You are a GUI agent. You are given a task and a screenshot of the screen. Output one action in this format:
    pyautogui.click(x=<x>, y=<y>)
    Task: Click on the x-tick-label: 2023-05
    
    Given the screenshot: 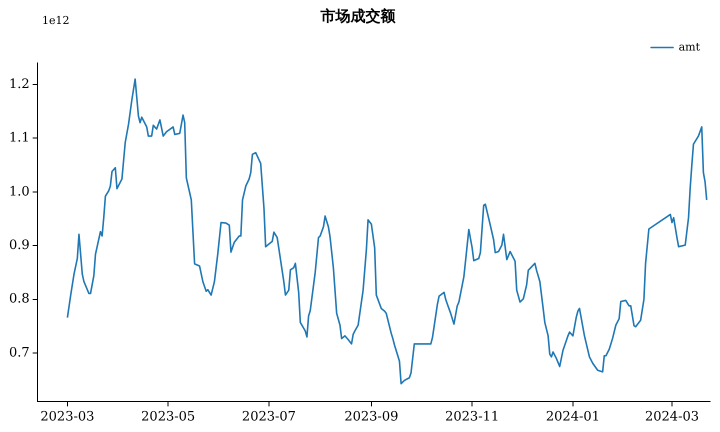 What is the action you would take?
    pyautogui.click(x=168, y=417)
    